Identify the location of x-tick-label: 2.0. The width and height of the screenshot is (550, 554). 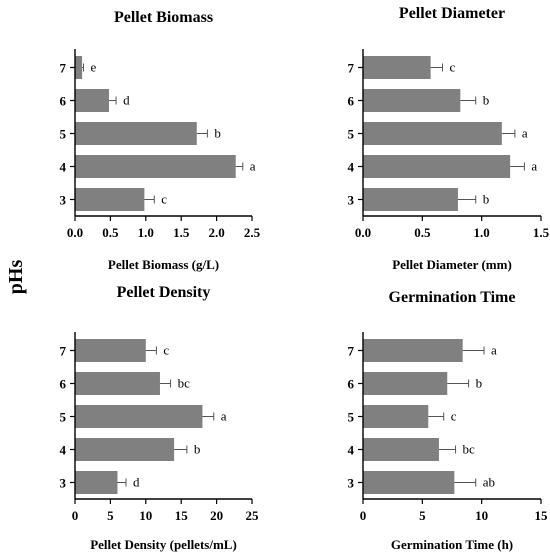
(216, 232).